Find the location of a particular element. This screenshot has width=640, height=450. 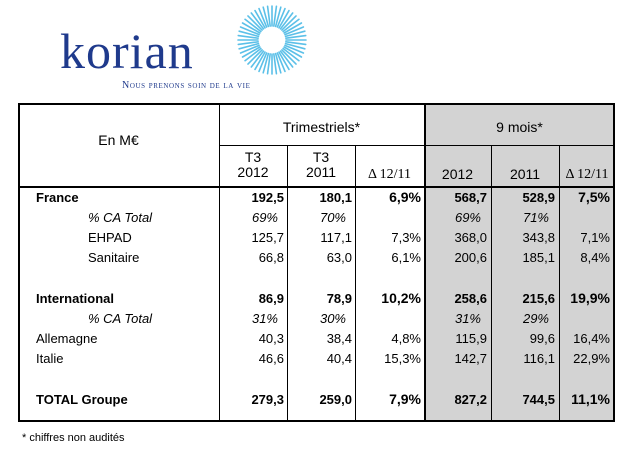

cell-international-share-0: 31% is located at coordinates (264, 318).